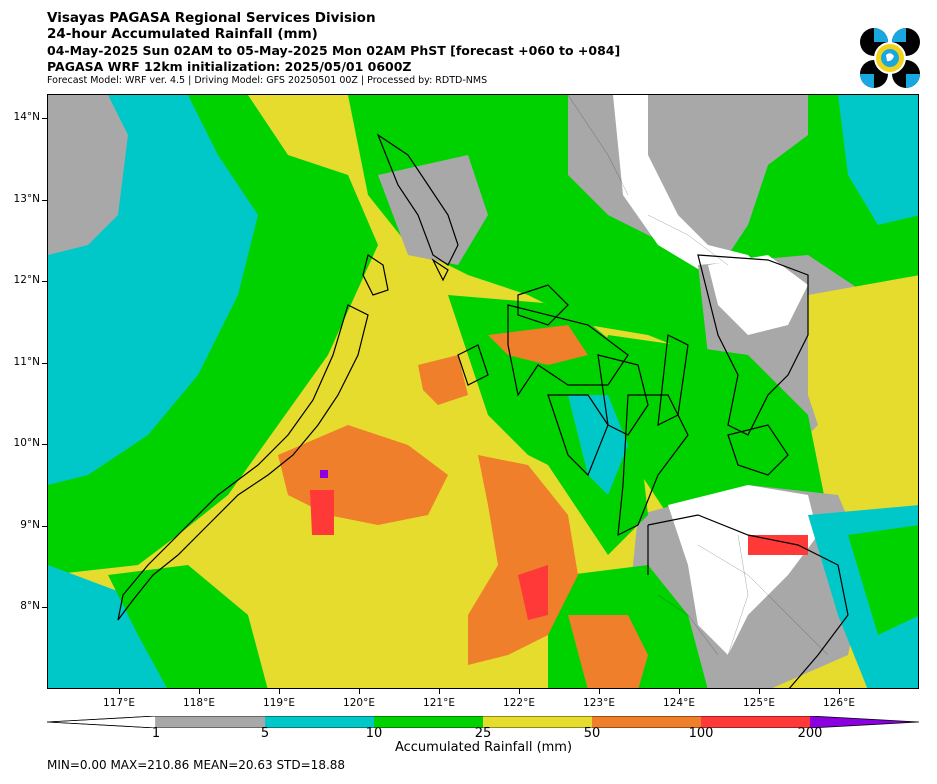 Image resolution: width=937 pixels, height=784 pixels. Describe the element at coordinates (864, 722) in the screenshot. I see `colorbar-max-extension` at that location.